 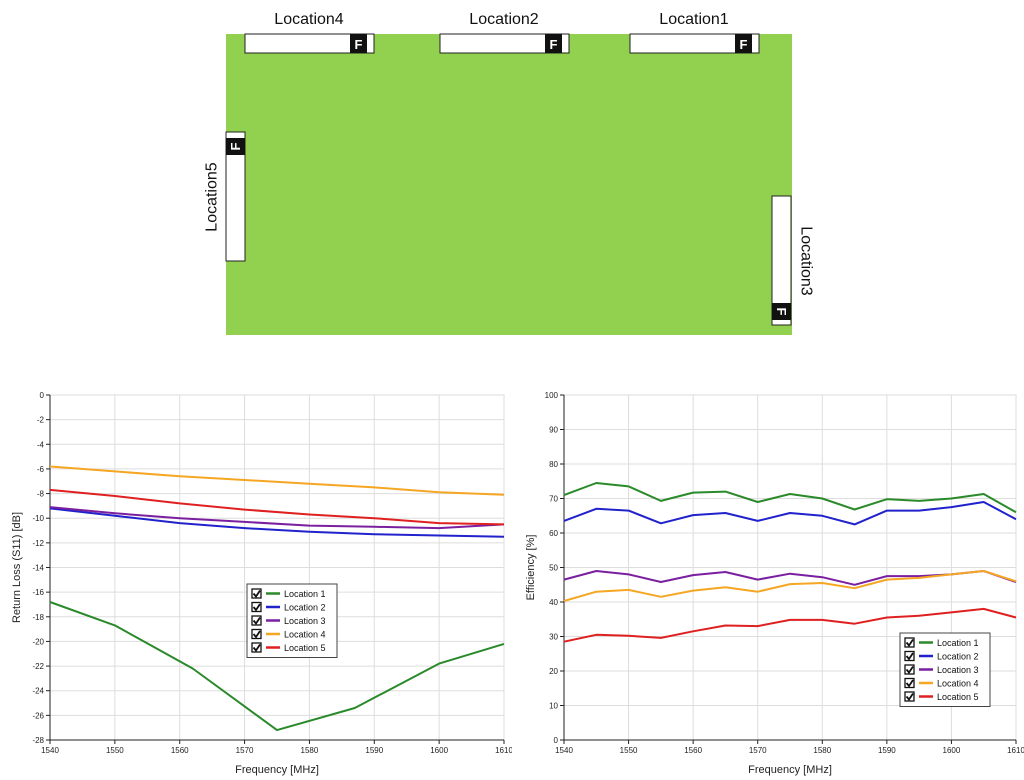 I want to click on antenna-location4-body, so click(x=309, y=43).